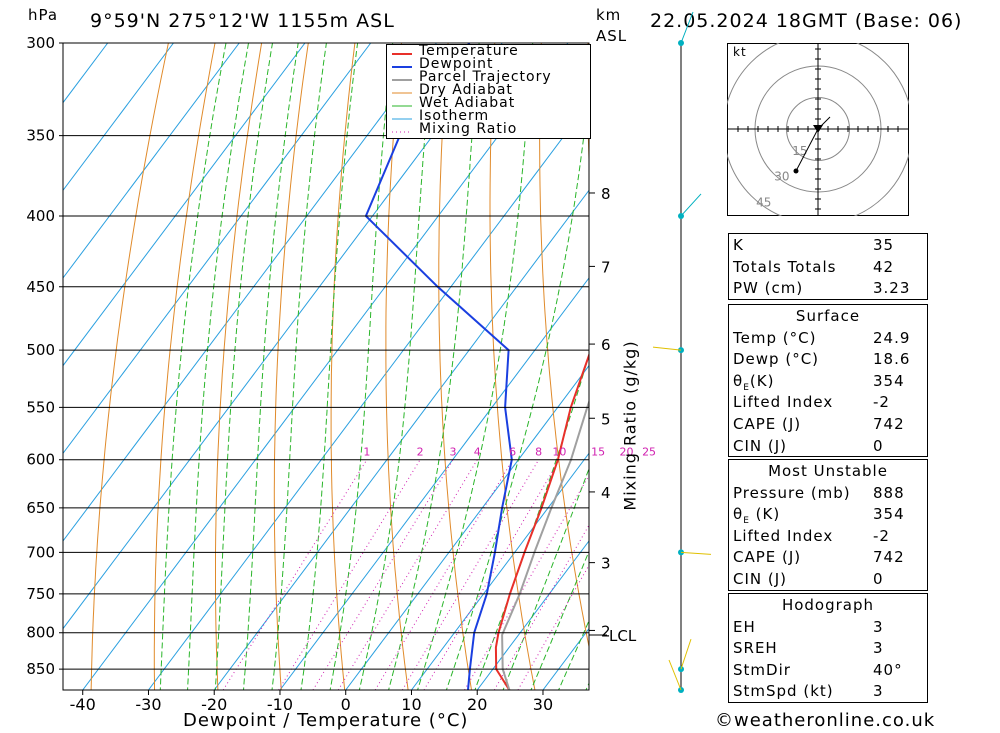 The width and height of the screenshot is (1000, 733). What do you see at coordinates (828, 557) in the screenshot?
I see `mu-row-cape: CAPE (J) 742` at bounding box center [828, 557].